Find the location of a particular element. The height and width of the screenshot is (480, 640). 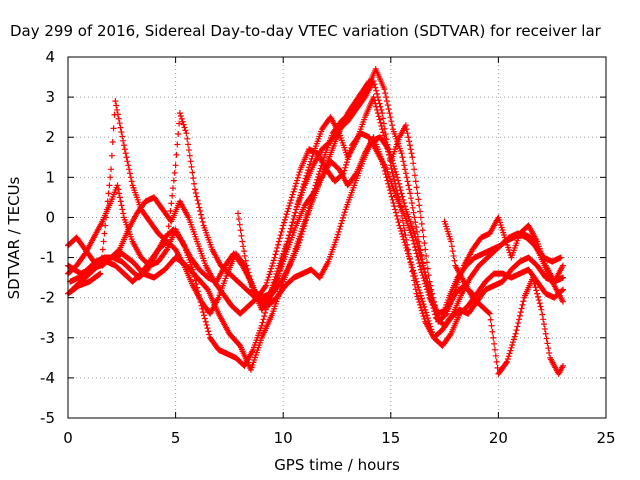

x-tick-label: 15 is located at coordinates (390, 438).